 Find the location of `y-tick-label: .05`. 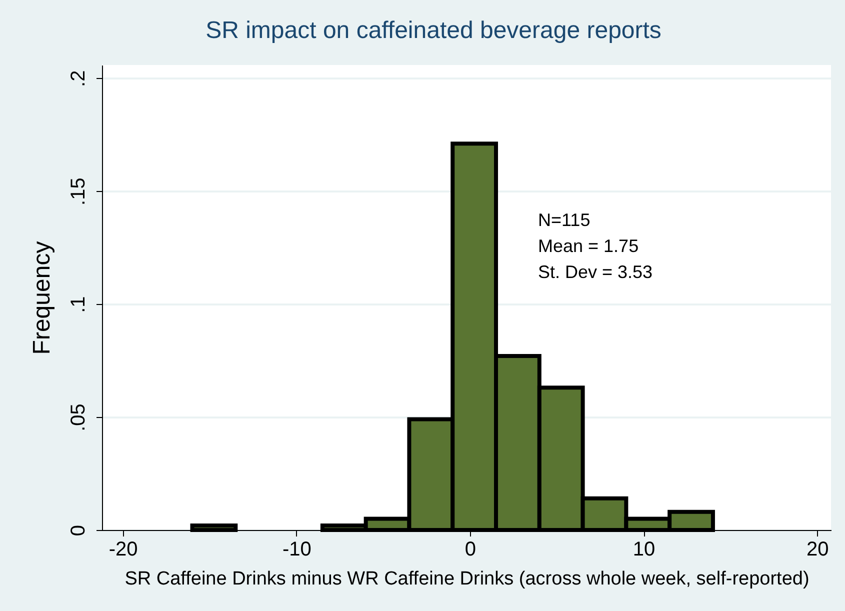

y-tick-label: .05 is located at coordinates (79, 418).